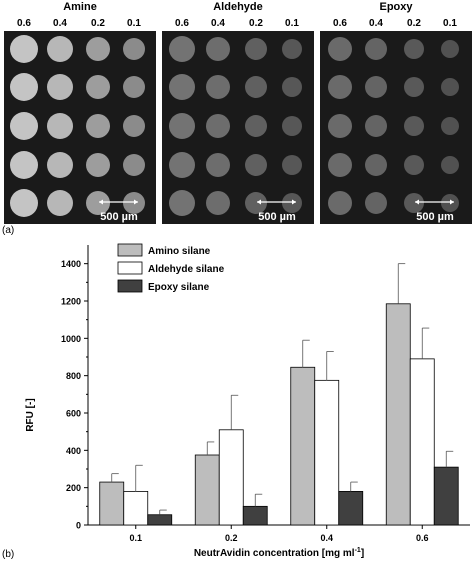  I want to click on panel-title: Amine, so click(80, 7).